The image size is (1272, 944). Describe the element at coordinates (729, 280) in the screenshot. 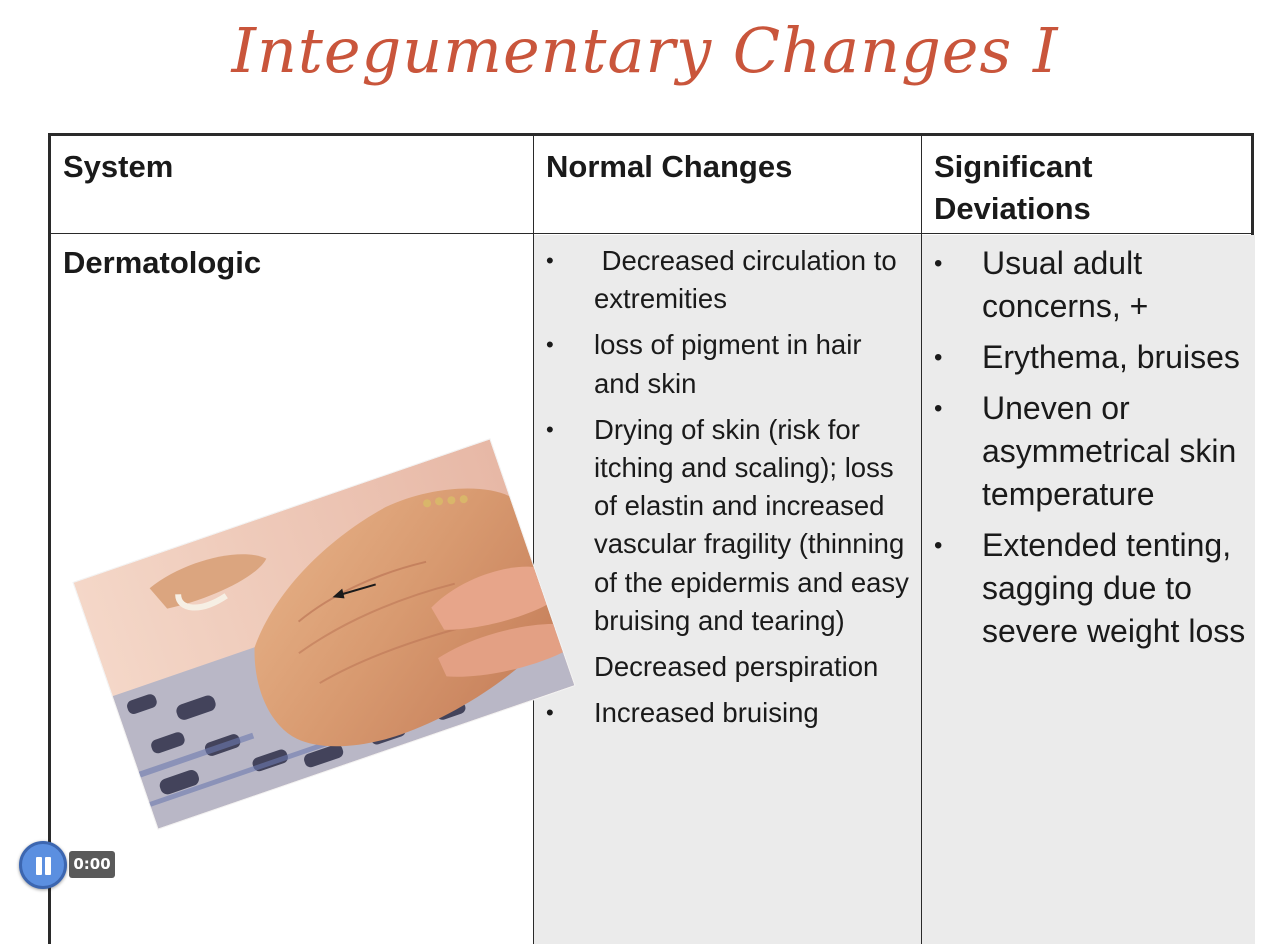

I see `list-item: • Decreased circulation to extremities` at that location.